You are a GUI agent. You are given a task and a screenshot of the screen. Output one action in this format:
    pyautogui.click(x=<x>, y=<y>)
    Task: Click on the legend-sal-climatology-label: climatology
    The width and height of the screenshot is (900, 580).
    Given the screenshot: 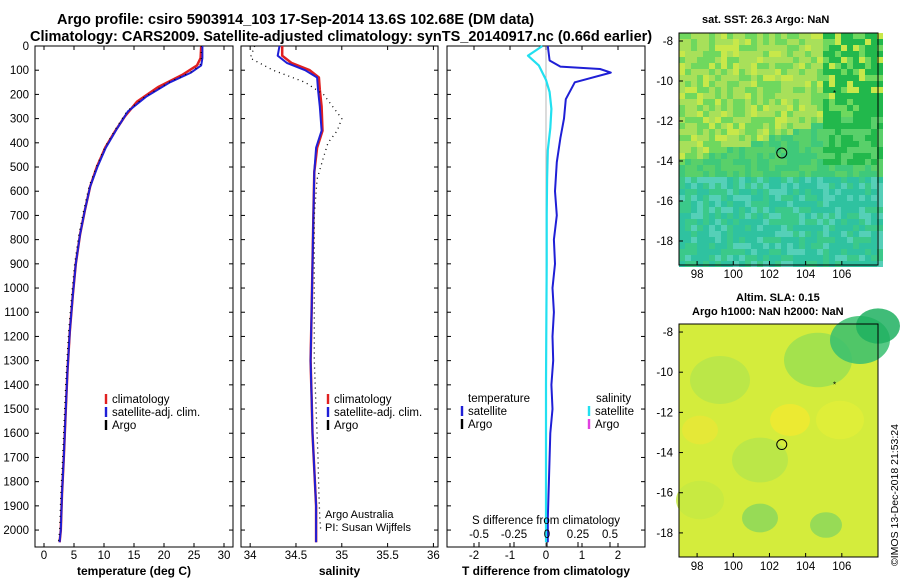 What is the action you would take?
    pyautogui.click(x=363, y=400)
    